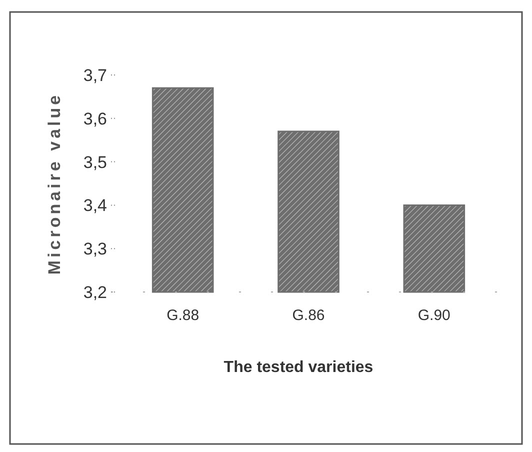 The height and width of the screenshot is (452, 532). Describe the element at coordinates (54, 183) in the screenshot. I see `y-axis-title: Micronaire value` at that location.